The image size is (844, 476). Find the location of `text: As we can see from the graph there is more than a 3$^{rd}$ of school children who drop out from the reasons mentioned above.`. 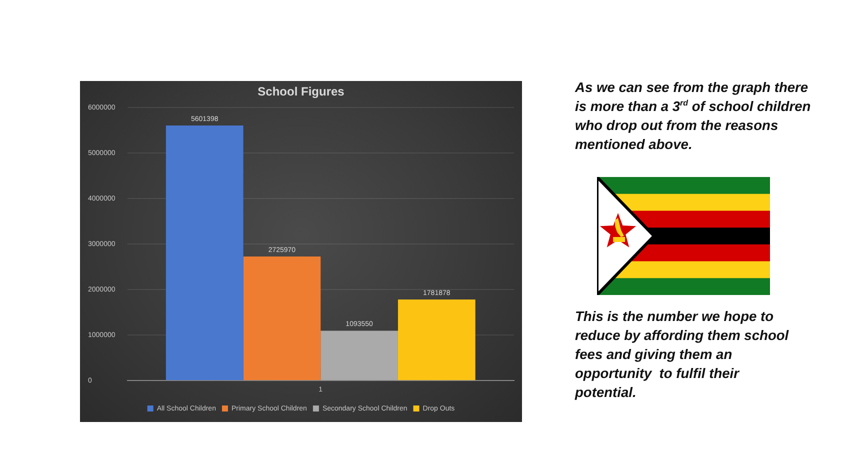

text: As we can see from the graph there is more than a 3$^{rd}$ of school children who drop out from the reasons mentioned above. is located at coordinates (693, 116).